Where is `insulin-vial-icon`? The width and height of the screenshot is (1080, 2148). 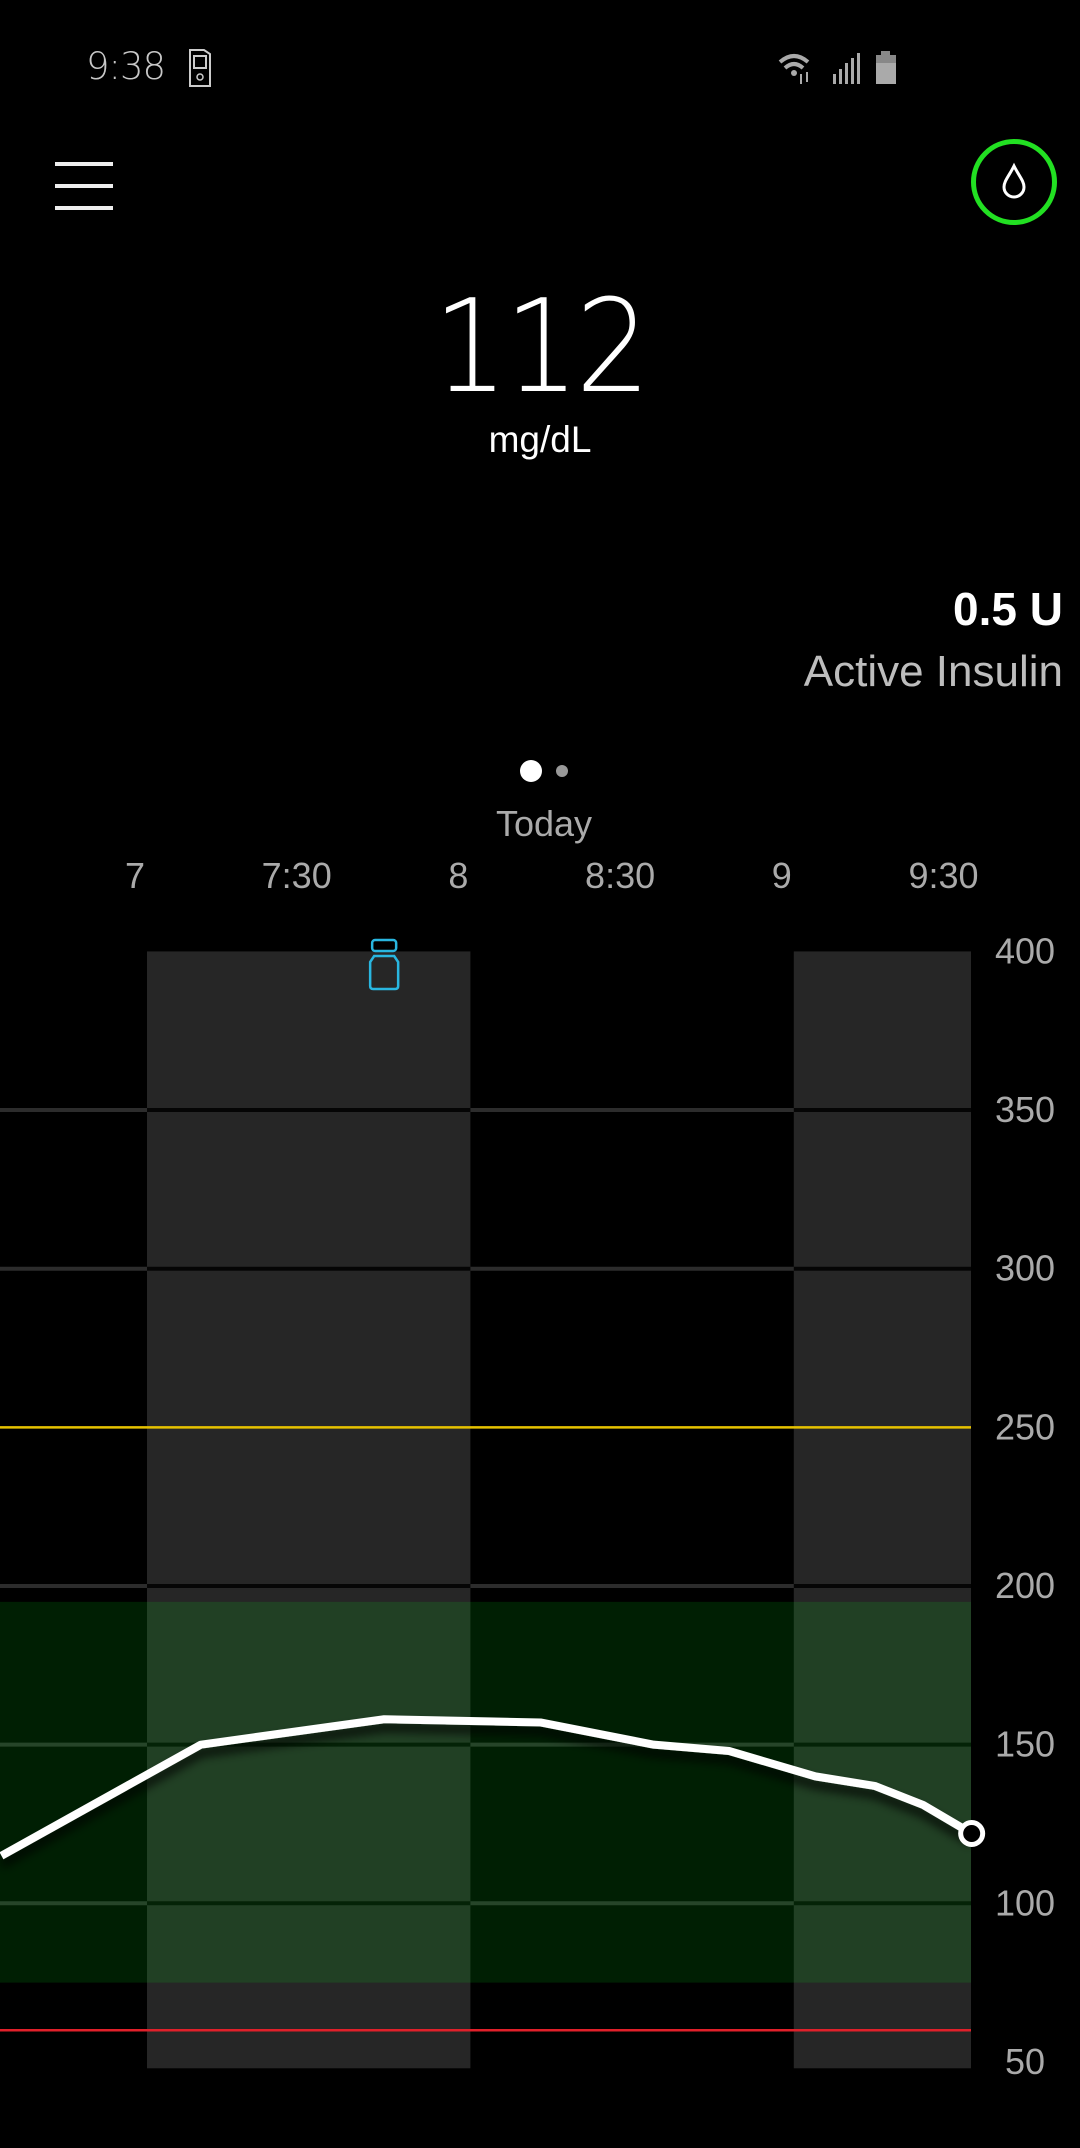 insulin-vial-icon is located at coordinates (384, 964).